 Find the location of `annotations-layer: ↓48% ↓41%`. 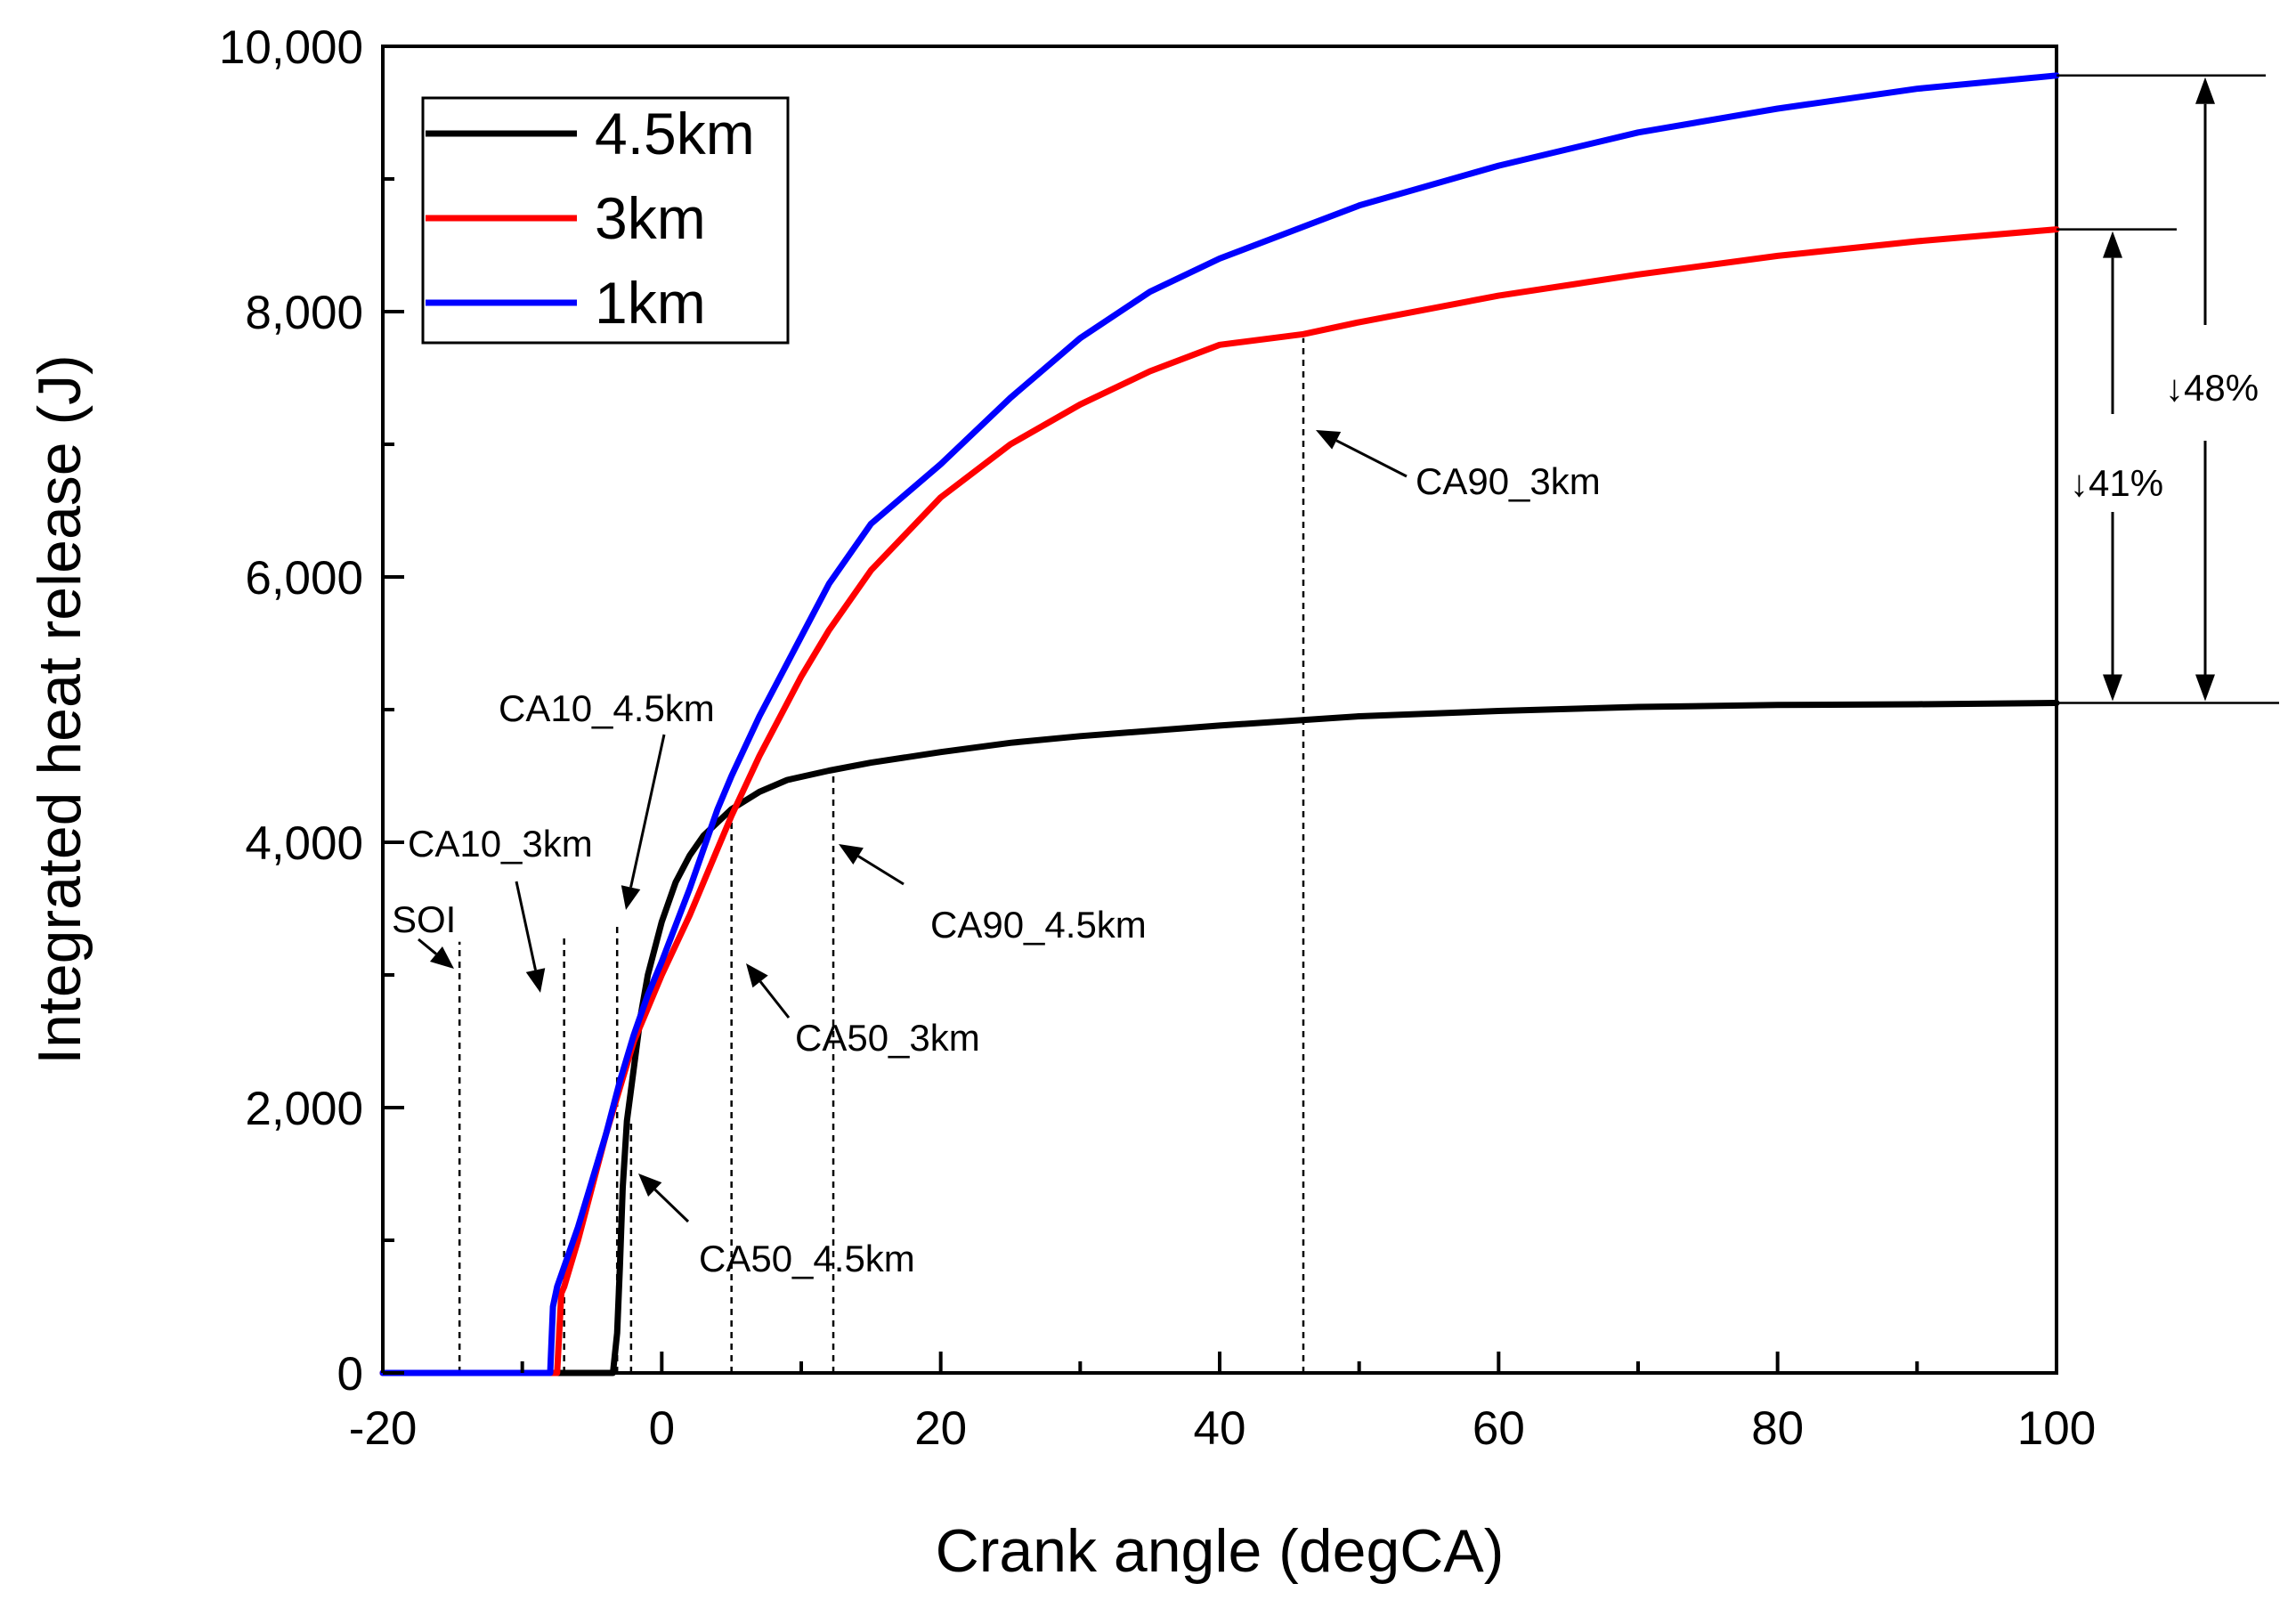

annotations-layer: ↓48% ↓41% is located at coordinates (2168, 389).